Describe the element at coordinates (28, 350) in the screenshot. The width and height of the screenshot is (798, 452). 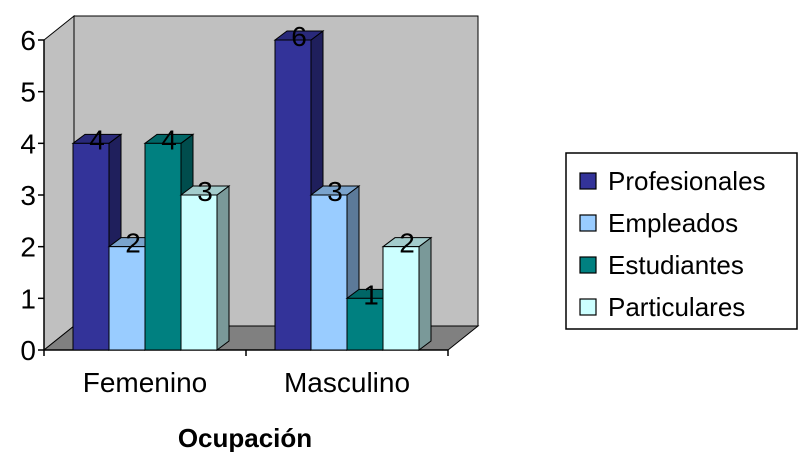
I see `y-tick-label: 0` at that location.